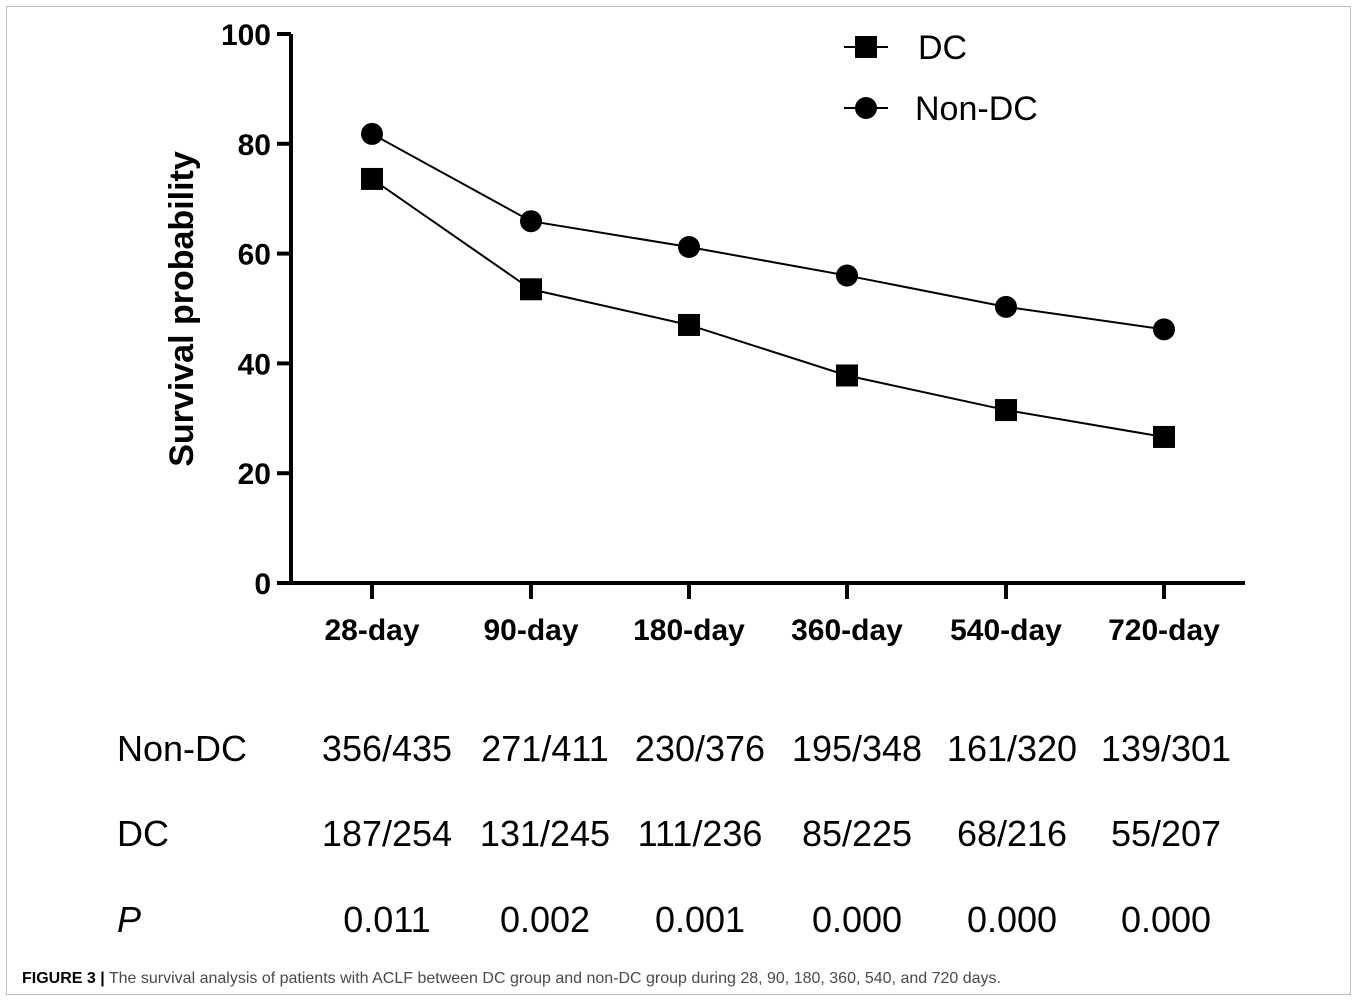 This screenshot has width=1357, height=1001. Describe the element at coordinates (262, 584) in the screenshot. I see `y-tick-label: 0` at that location.